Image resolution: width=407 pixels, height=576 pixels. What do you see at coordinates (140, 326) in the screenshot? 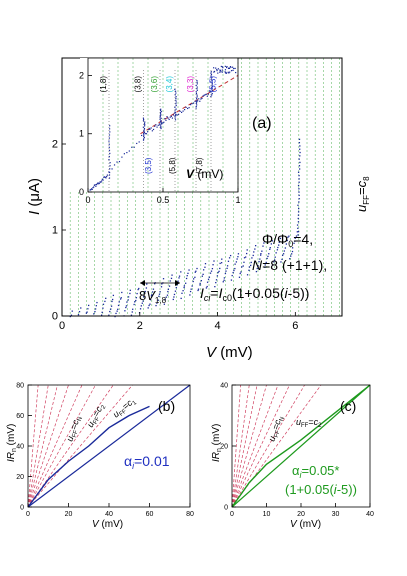
I see `panel-a-xtick-label: 2` at bounding box center [140, 326].